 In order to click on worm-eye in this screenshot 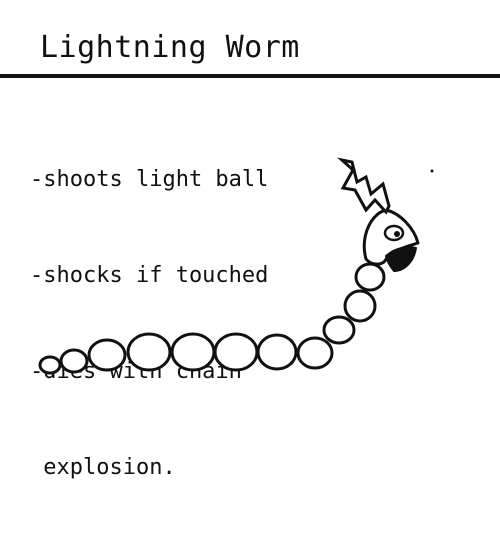, I will do `click(394, 233)`.